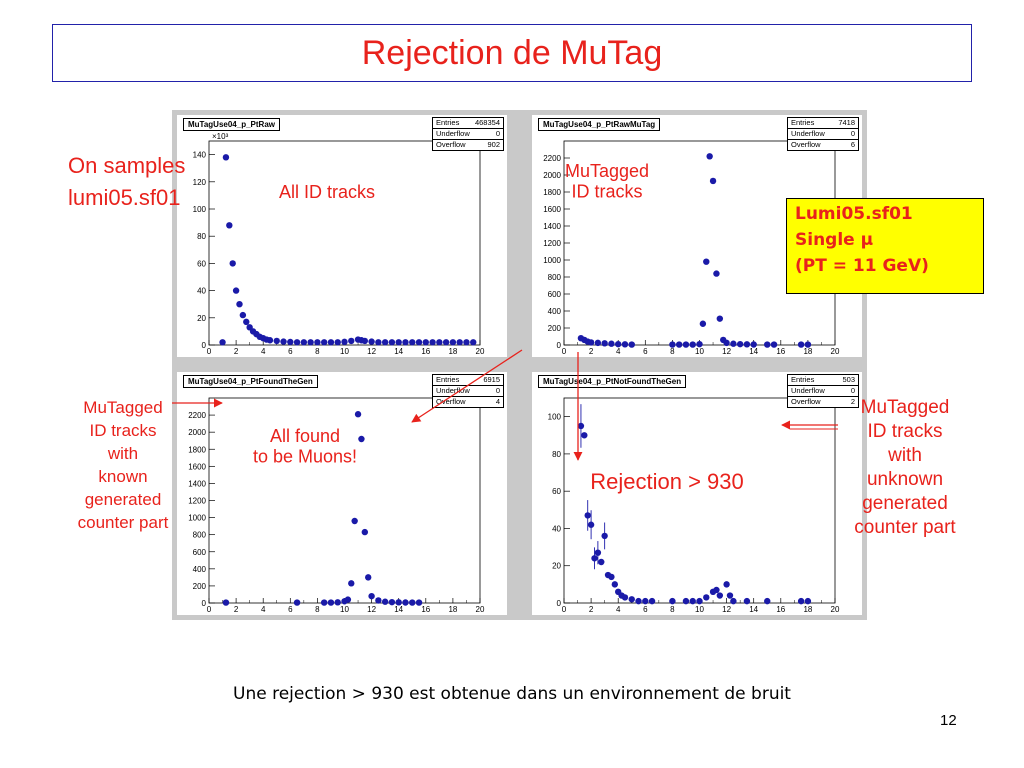 The width and height of the screenshot is (1024, 768). I want to click on y-tick-label: 800, so click(555, 277).